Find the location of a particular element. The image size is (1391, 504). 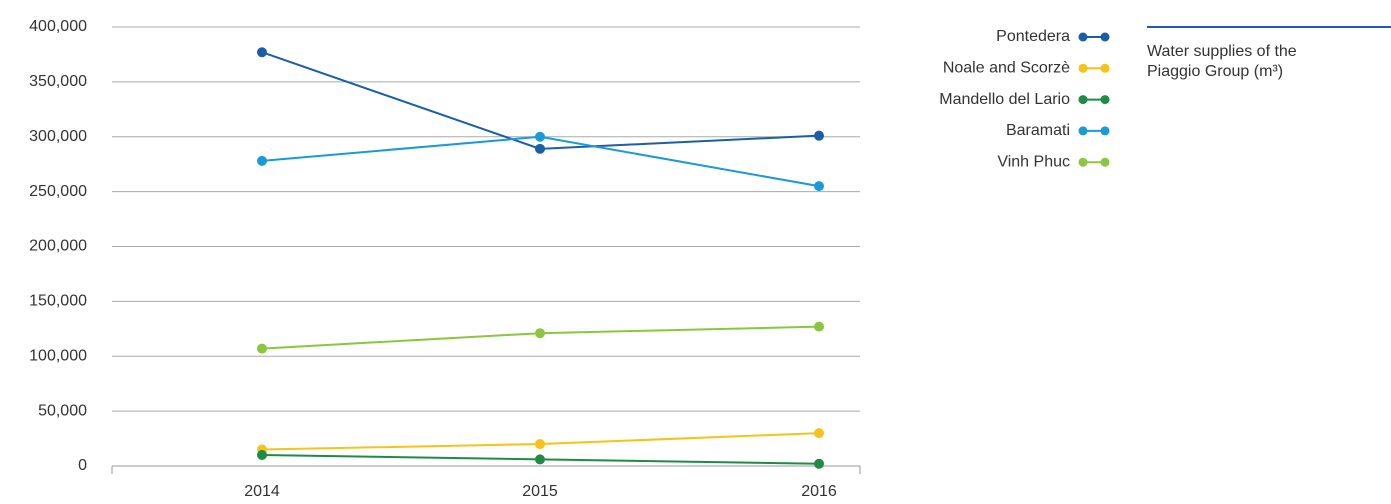

x-tick-label: 2015 is located at coordinates (540, 491).